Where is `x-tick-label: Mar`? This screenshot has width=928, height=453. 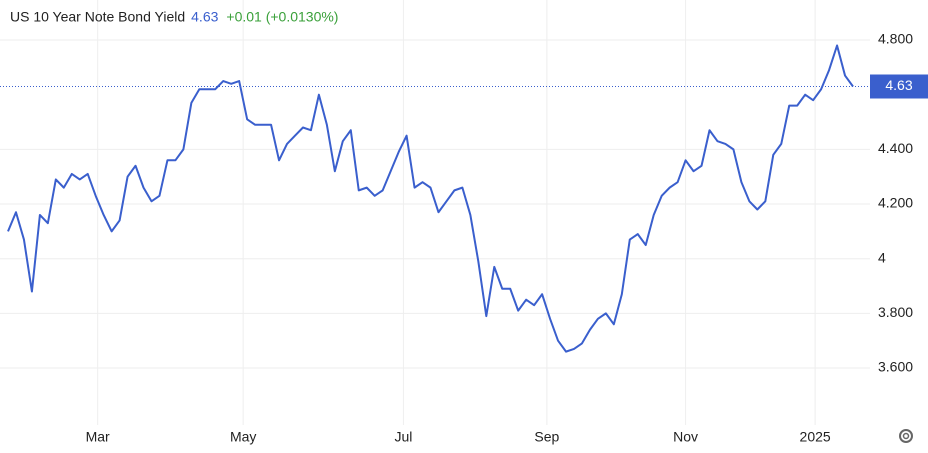
x-tick-label: Mar is located at coordinates (98, 437).